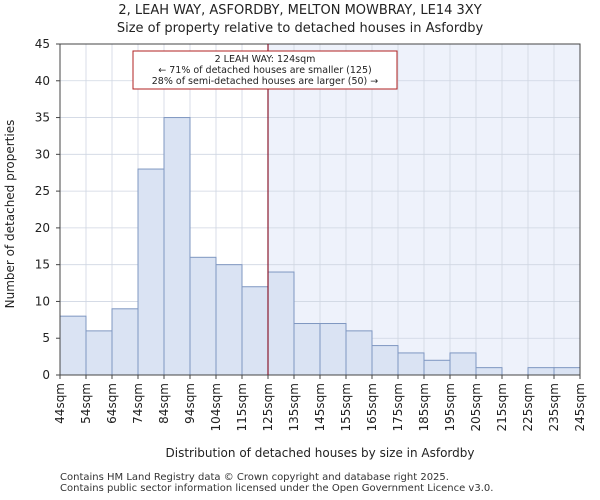 The image size is (600, 500). Describe the element at coordinates (398, 407) in the screenshot. I see `x-tick-label: 175sqm` at that location.